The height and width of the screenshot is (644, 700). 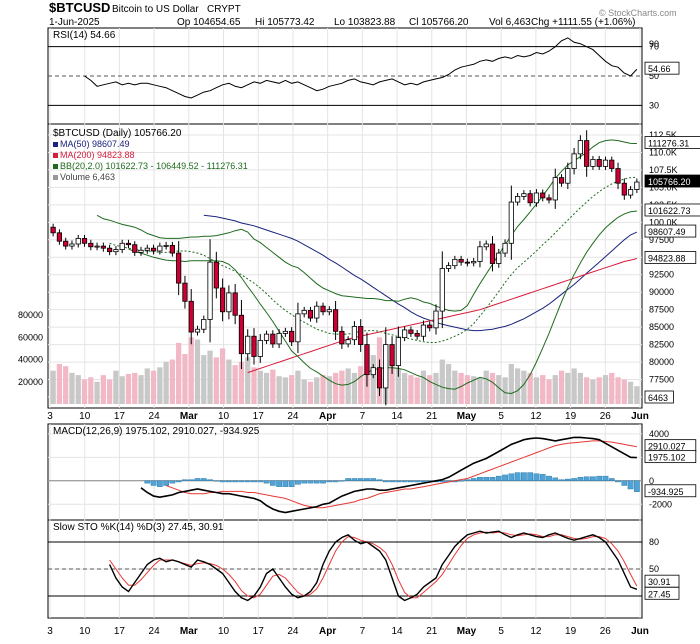 I want to click on price-tick-label: 90000, so click(x=661, y=292).